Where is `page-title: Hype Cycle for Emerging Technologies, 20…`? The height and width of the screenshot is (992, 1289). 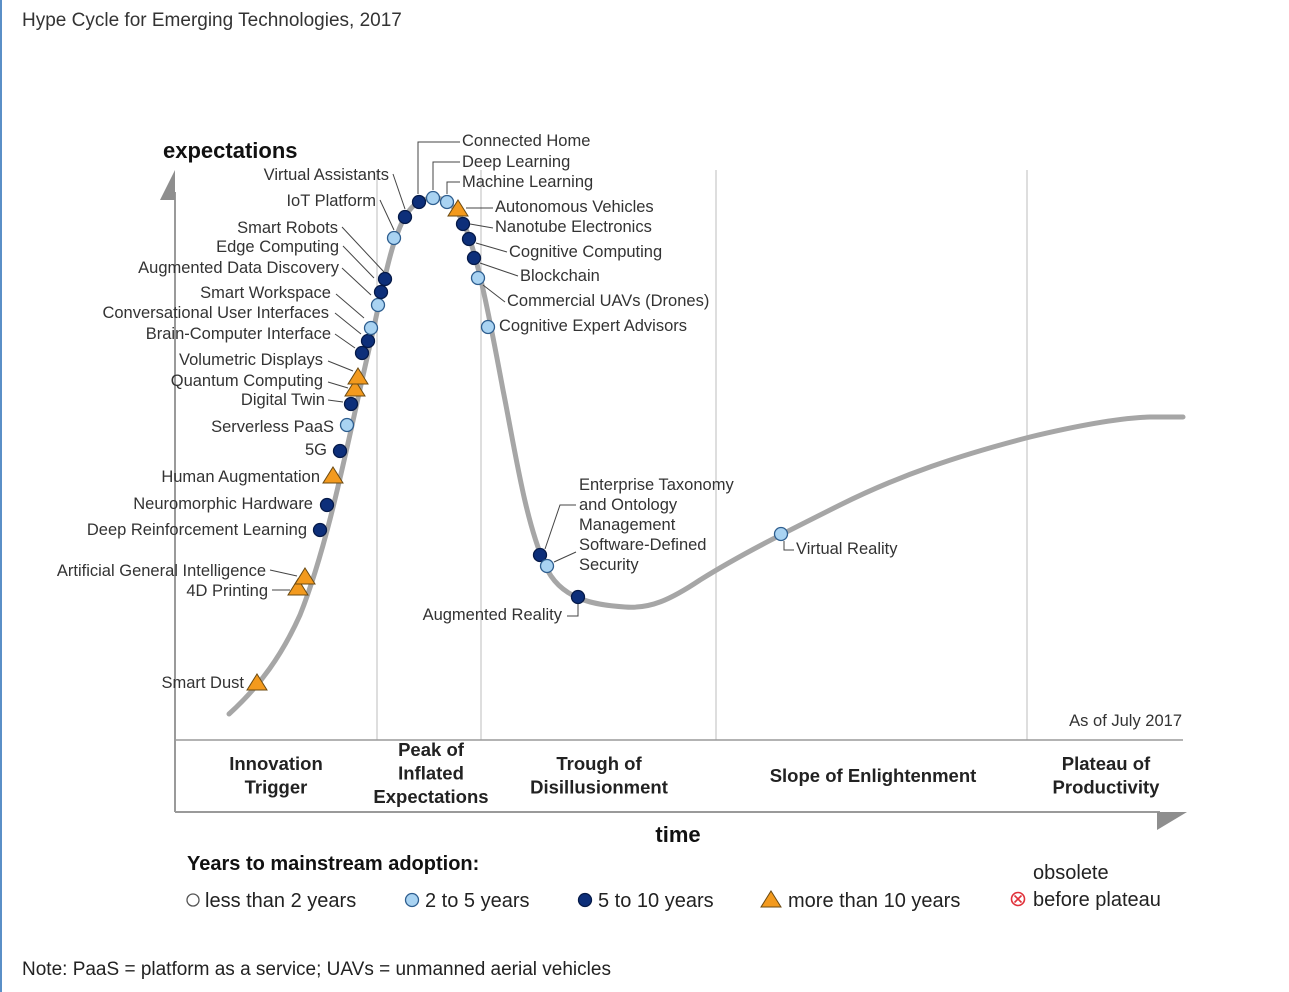
page-title: Hype Cycle for Emerging Technologies, 20… is located at coordinates (212, 20).